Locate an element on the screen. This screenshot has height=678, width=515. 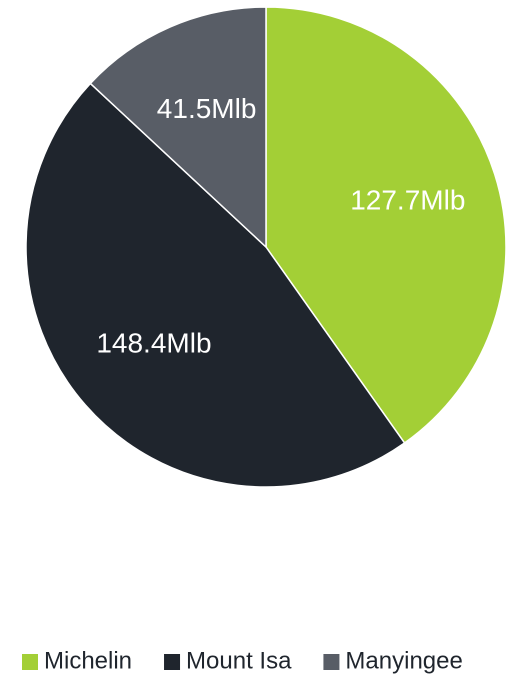
slice-label: 148.4Mlb is located at coordinates (153, 342).